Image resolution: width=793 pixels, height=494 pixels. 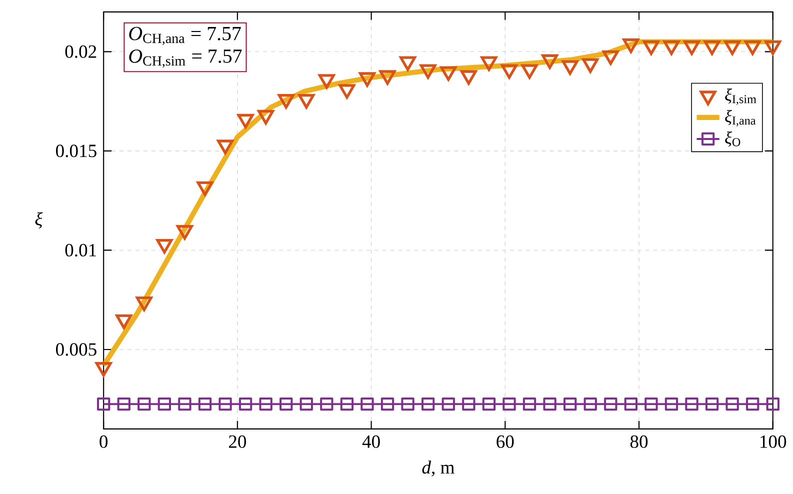 What do you see at coordinates (740, 96) in the screenshot?
I see `legend-label: ξ$_{I,sim}$` at bounding box center [740, 96].